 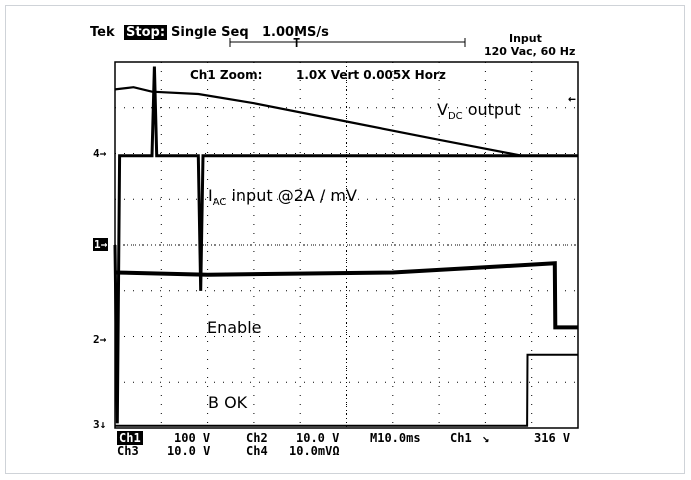 What do you see at coordinates (479, 111) in the screenshot?
I see `vdc-label: VDC output` at bounding box center [479, 111].